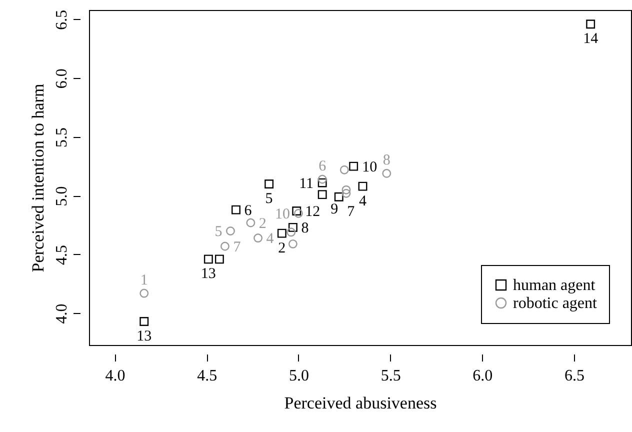  I want to click on x-tick-label: 5.0, so click(298, 376).